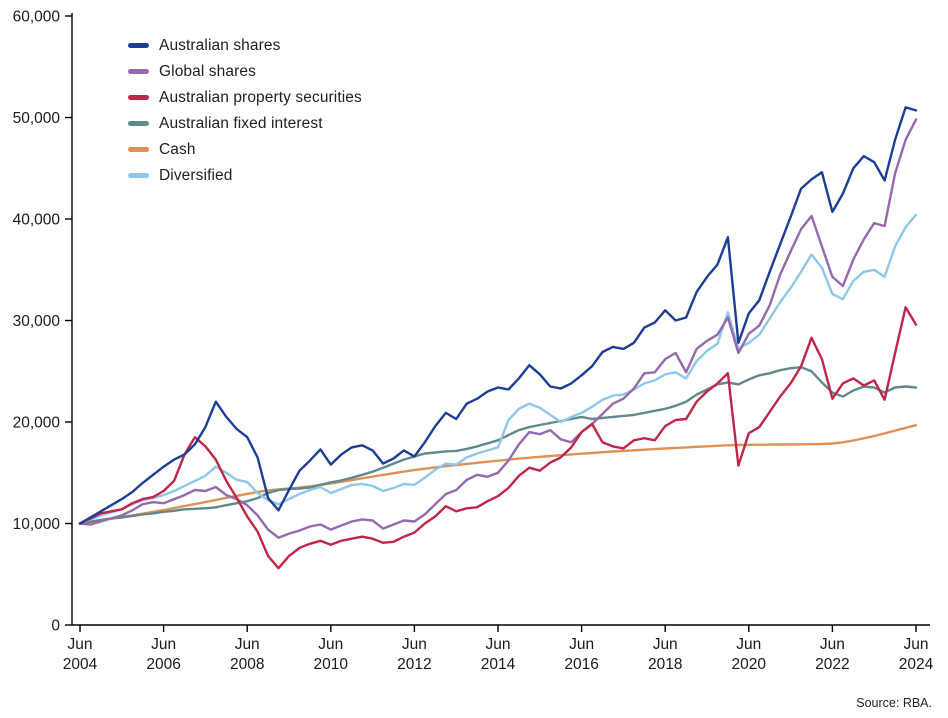  Describe the element at coordinates (80, 664) in the screenshot. I see `x-tick-label-year: 2004` at that location.